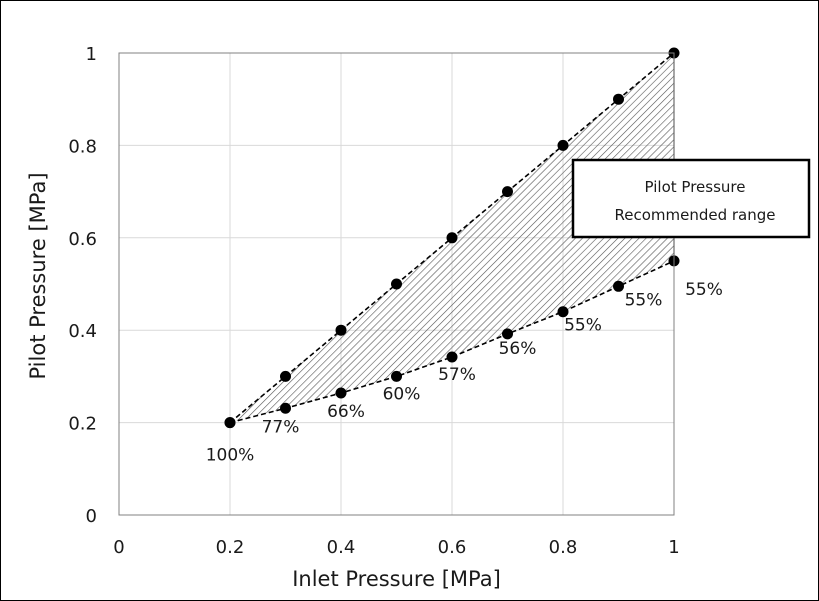  I want to click on legend-line-2: Recommended range, so click(694, 215).